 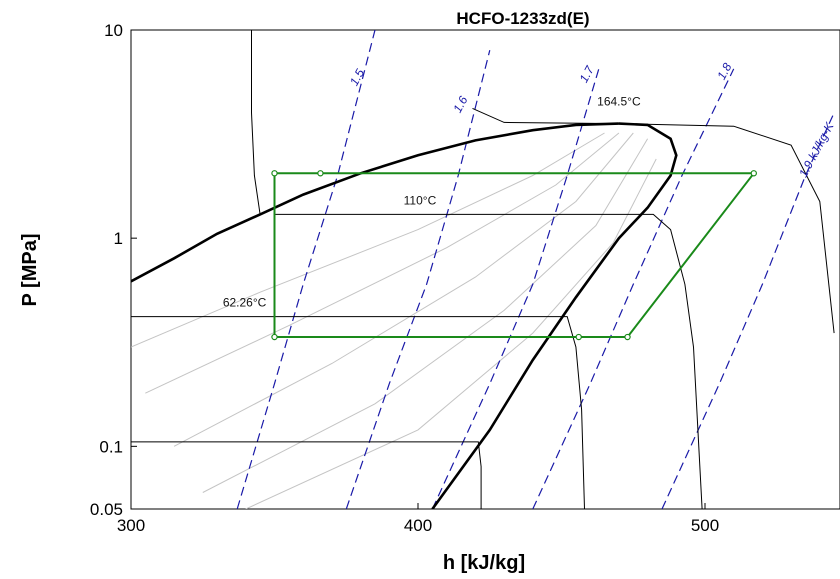 What do you see at coordinates (522, 18) in the screenshot?
I see `chart-title: HCFO-1233zd(E)` at bounding box center [522, 18].